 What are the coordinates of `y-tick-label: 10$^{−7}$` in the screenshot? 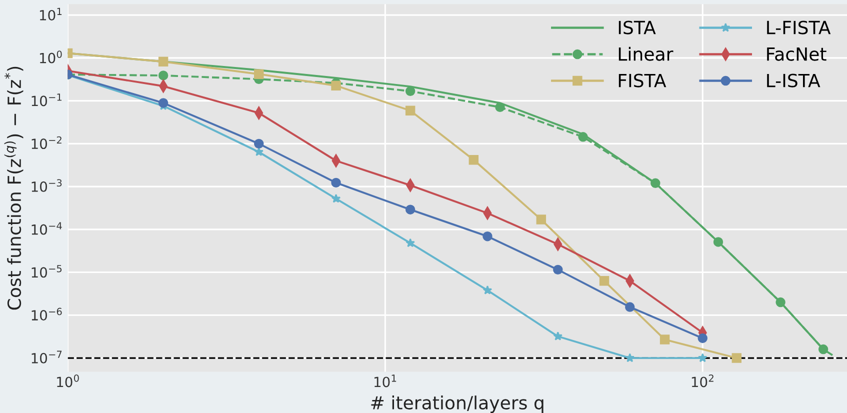 It's located at (47, 357).